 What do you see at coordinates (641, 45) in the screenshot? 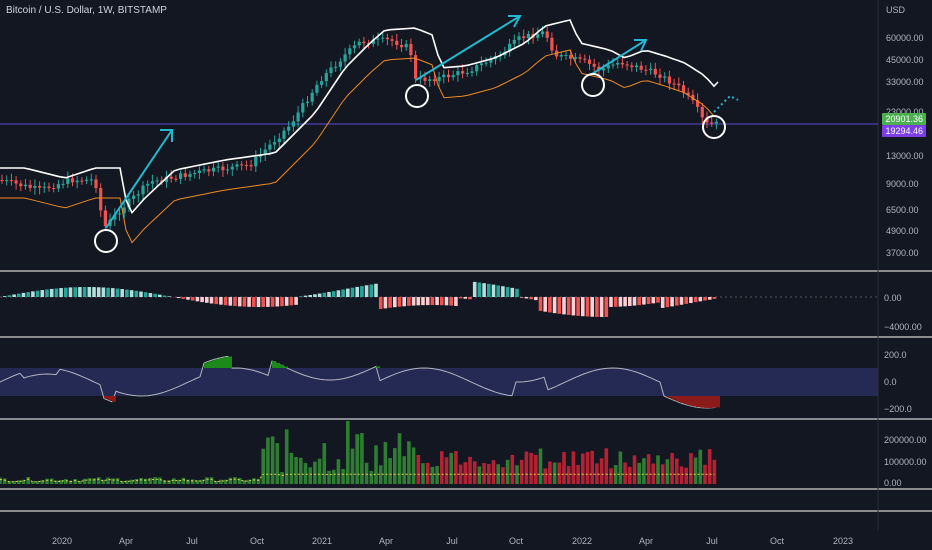
I see `arrow-3-head` at bounding box center [641, 45].